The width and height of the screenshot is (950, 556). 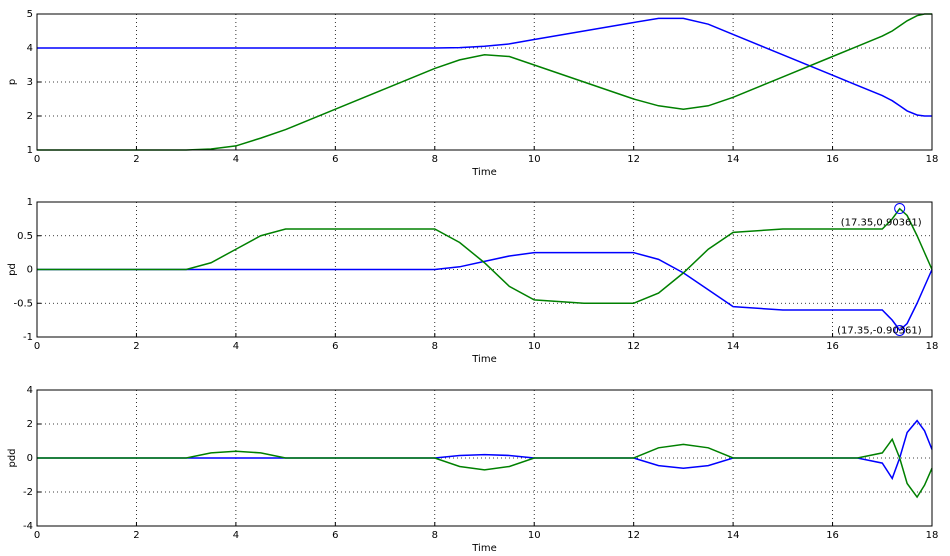 I want to click on y-axis-label: p, so click(x=12, y=82).